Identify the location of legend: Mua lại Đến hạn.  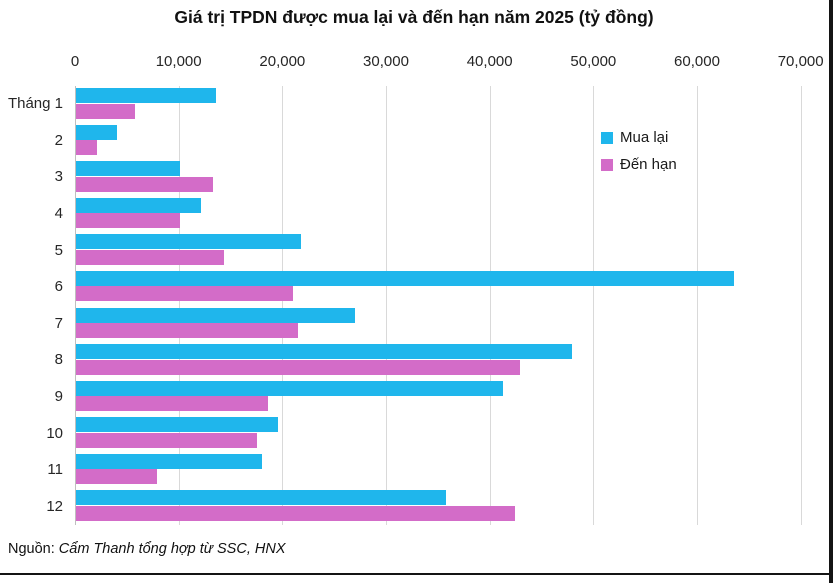
(639, 154).